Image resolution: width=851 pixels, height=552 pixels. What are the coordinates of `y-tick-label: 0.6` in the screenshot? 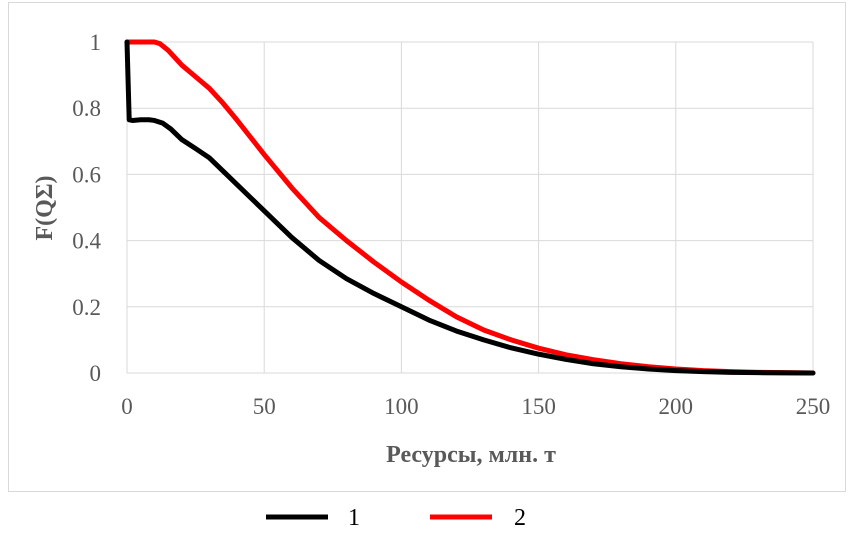 It's located at (86, 174).